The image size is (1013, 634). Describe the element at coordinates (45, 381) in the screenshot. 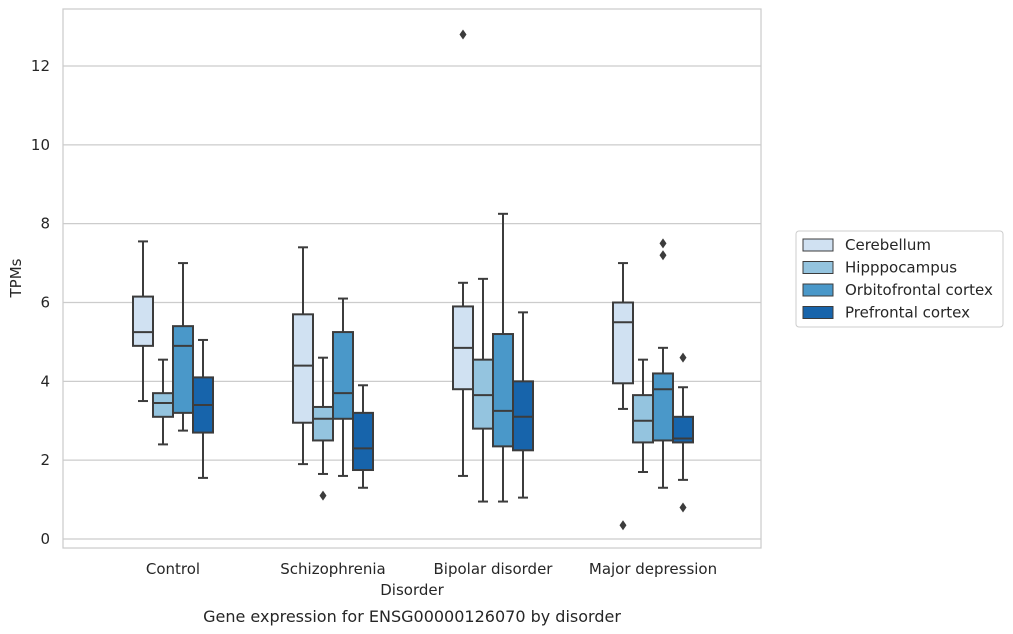

I see `y-tick-label: 4` at that location.